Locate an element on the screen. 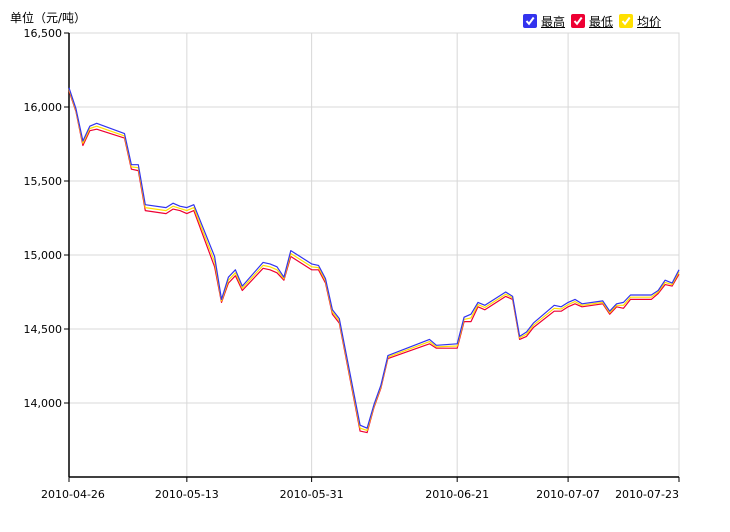  legend: 最高 最低 均价 is located at coordinates (595, 21).